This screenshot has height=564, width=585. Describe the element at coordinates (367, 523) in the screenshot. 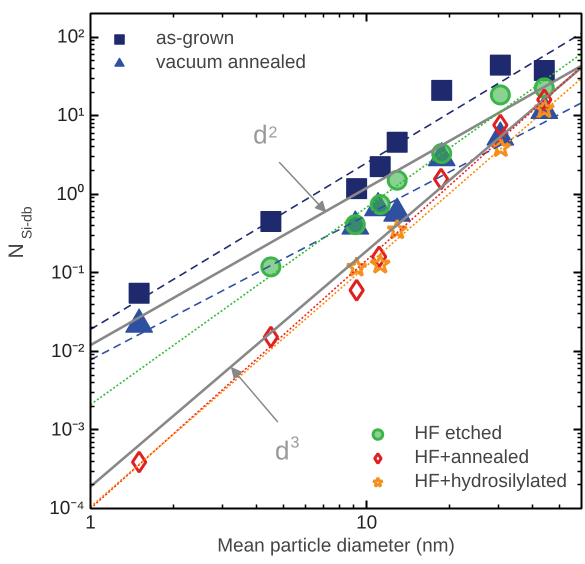

I see `x-tick-label: 10` at that location.